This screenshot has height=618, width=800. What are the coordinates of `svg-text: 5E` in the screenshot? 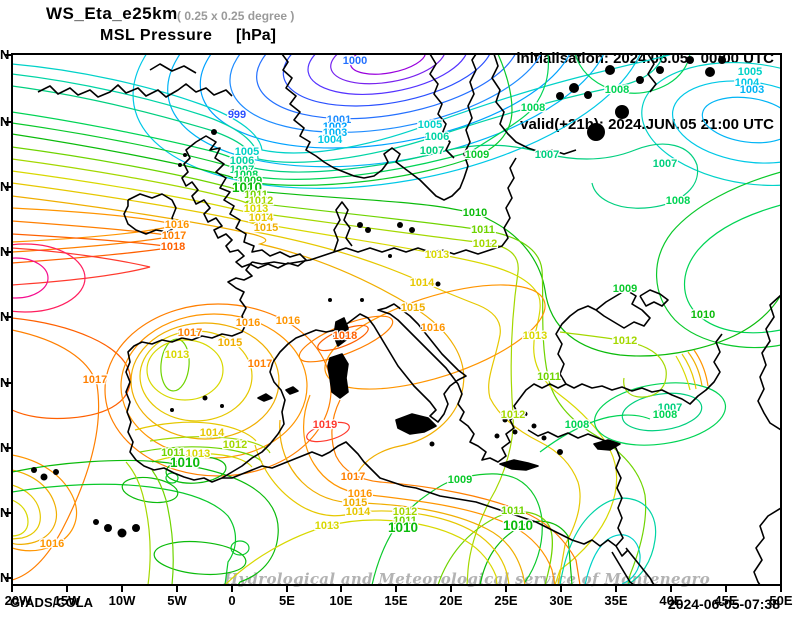 It's located at (287, 600).